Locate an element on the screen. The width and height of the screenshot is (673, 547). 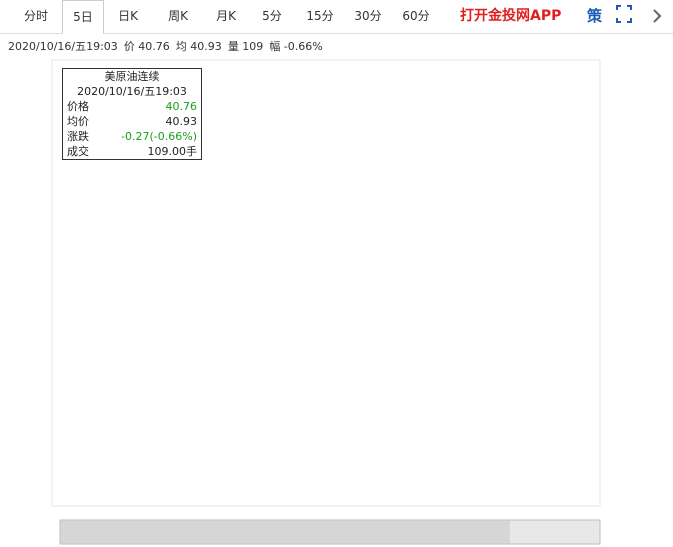
app-link: 打开金投网APP is located at coordinates (511, 16).